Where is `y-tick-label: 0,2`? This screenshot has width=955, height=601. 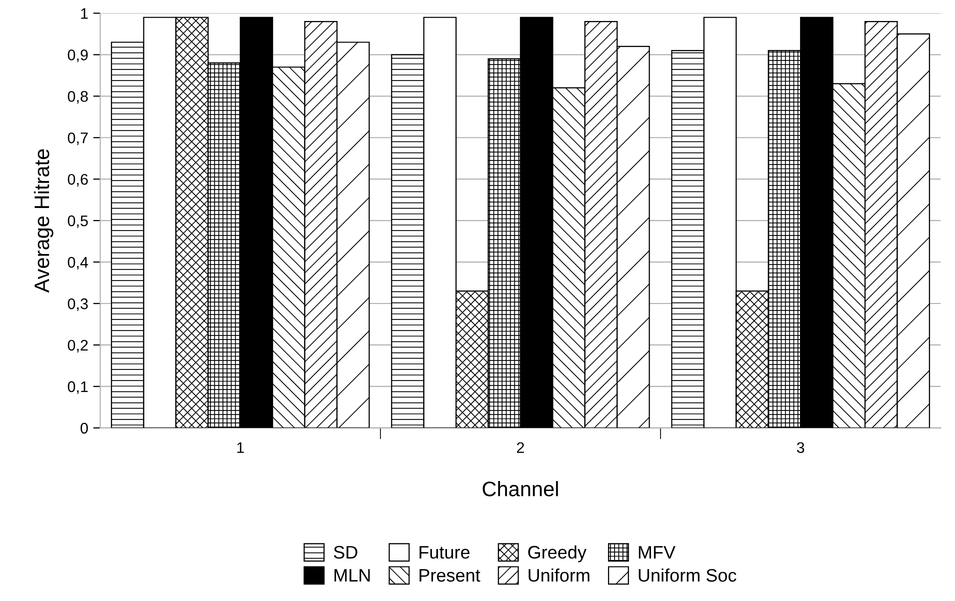 y-tick-label: 0,2 is located at coordinates (78, 346).